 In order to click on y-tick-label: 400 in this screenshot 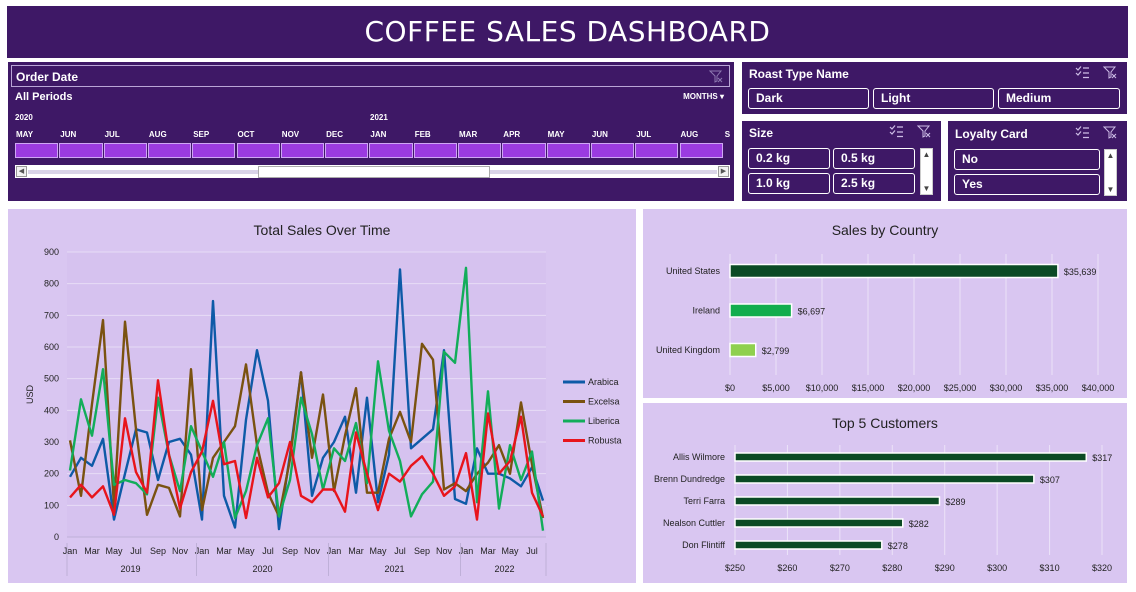, I will do `click(51, 410)`.